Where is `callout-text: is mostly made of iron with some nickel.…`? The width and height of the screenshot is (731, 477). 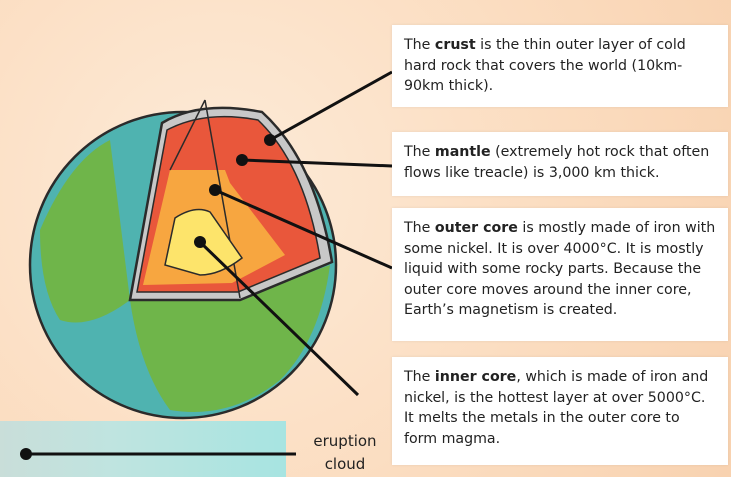 callout-text: is mostly made of iron with some nickel.… is located at coordinates (560, 269).